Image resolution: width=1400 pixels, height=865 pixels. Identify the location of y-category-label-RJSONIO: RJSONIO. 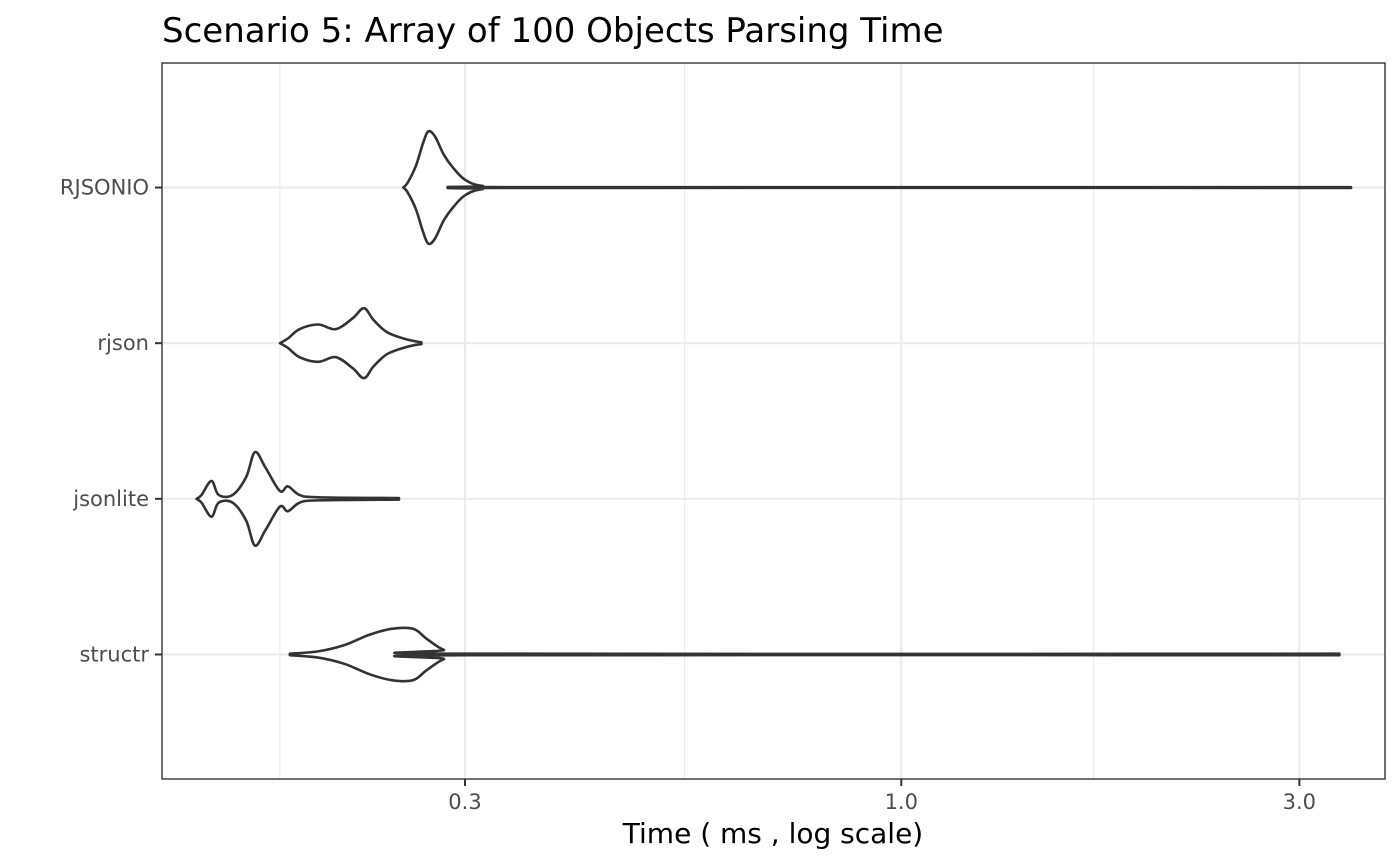
(104, 188).